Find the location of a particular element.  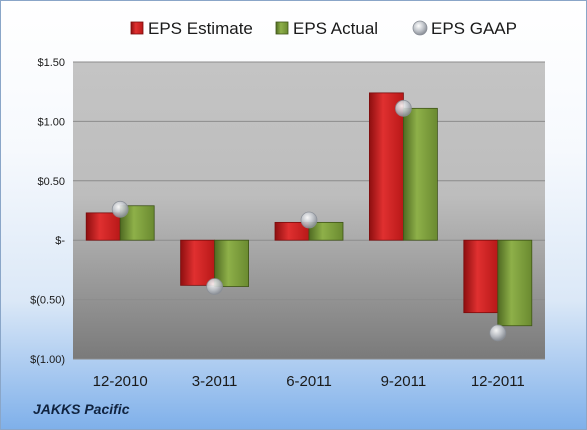

x-category-label: 9-2011 is located at coordinates (404, 381).